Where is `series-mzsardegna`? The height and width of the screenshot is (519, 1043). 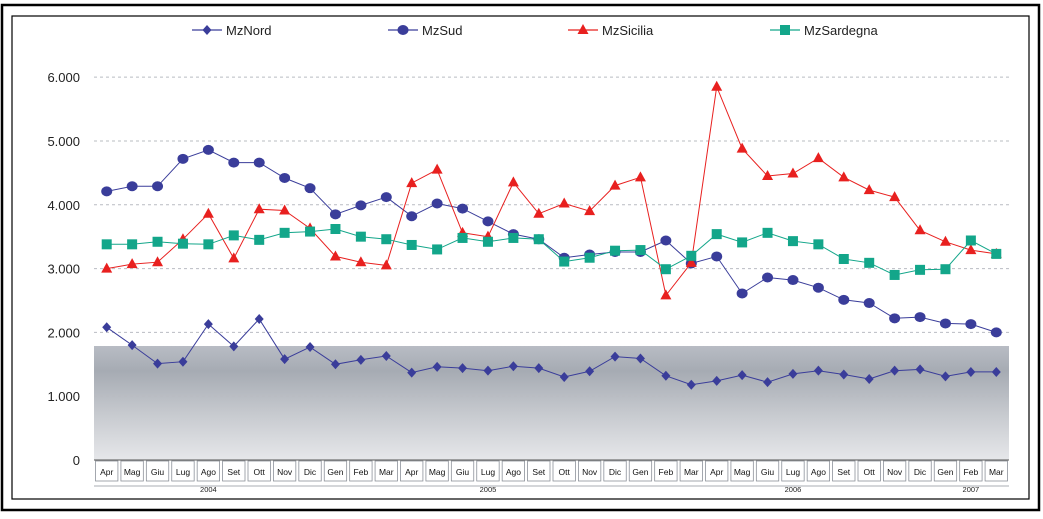 series-mzsardegna is located at coordinates (551, 252).